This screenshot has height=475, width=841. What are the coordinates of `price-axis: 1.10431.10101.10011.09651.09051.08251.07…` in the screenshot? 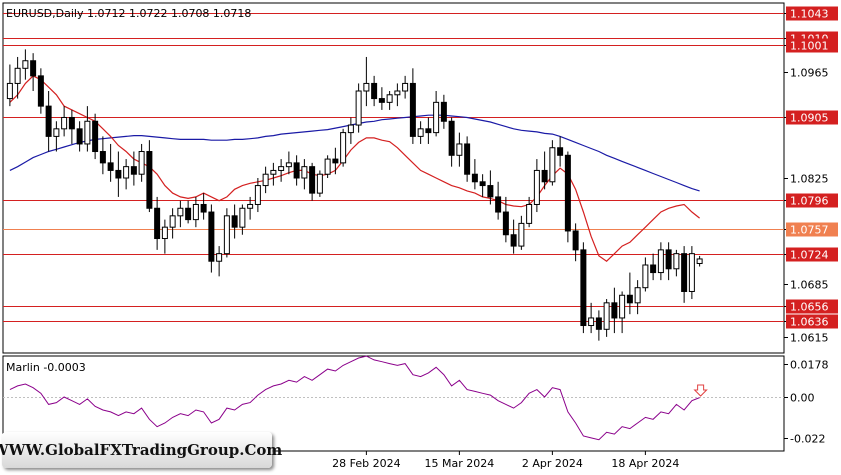 It's located at (811, 175).